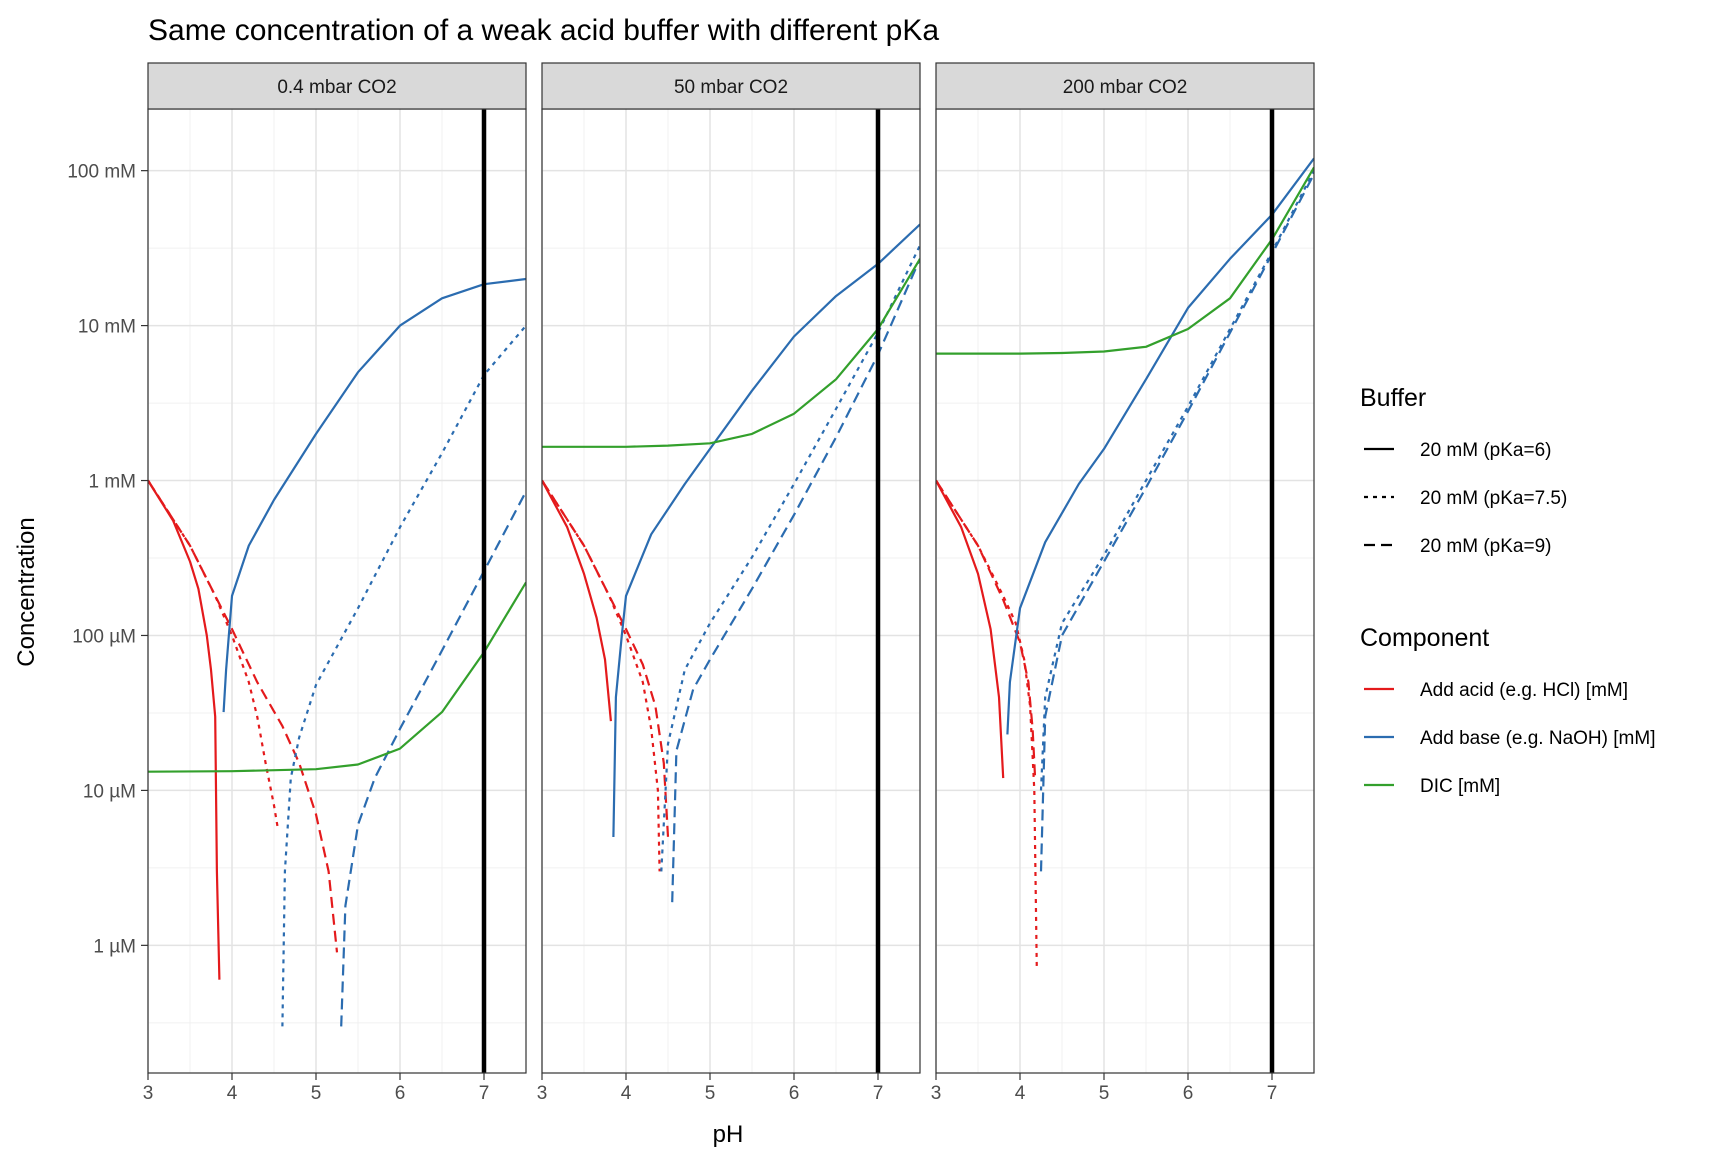  I want to click on legend-label-component: Add acid (e.g. HCl) [mM], so click(1524, 690).